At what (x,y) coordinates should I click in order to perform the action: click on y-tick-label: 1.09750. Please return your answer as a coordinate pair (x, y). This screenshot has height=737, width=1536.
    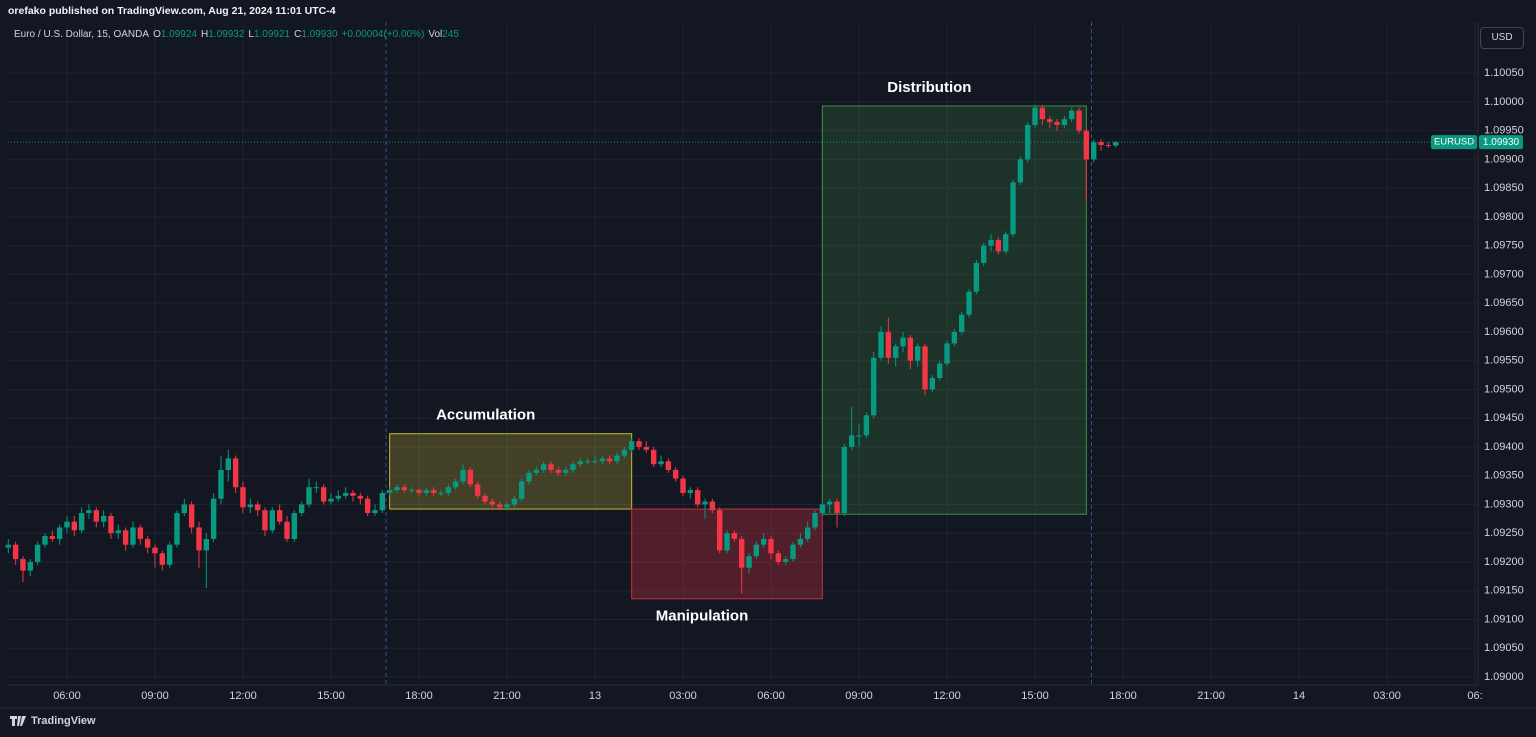
    Looking at the image, I should click on (1504, 246).